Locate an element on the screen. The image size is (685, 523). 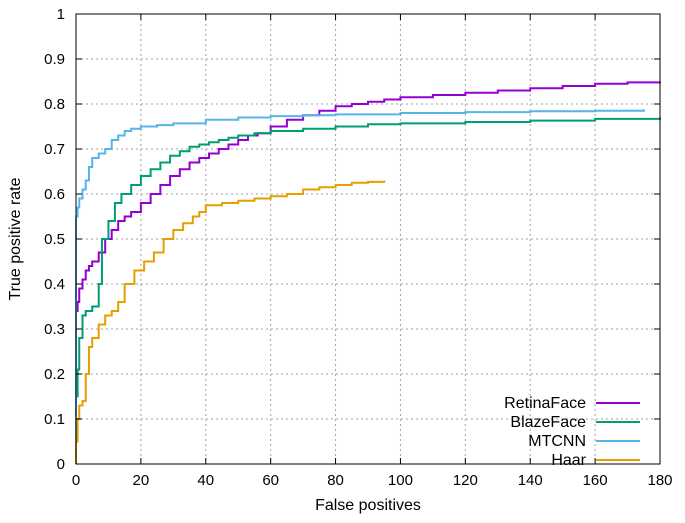
x-tick-label: 180 is located at coordinates (659, 480).